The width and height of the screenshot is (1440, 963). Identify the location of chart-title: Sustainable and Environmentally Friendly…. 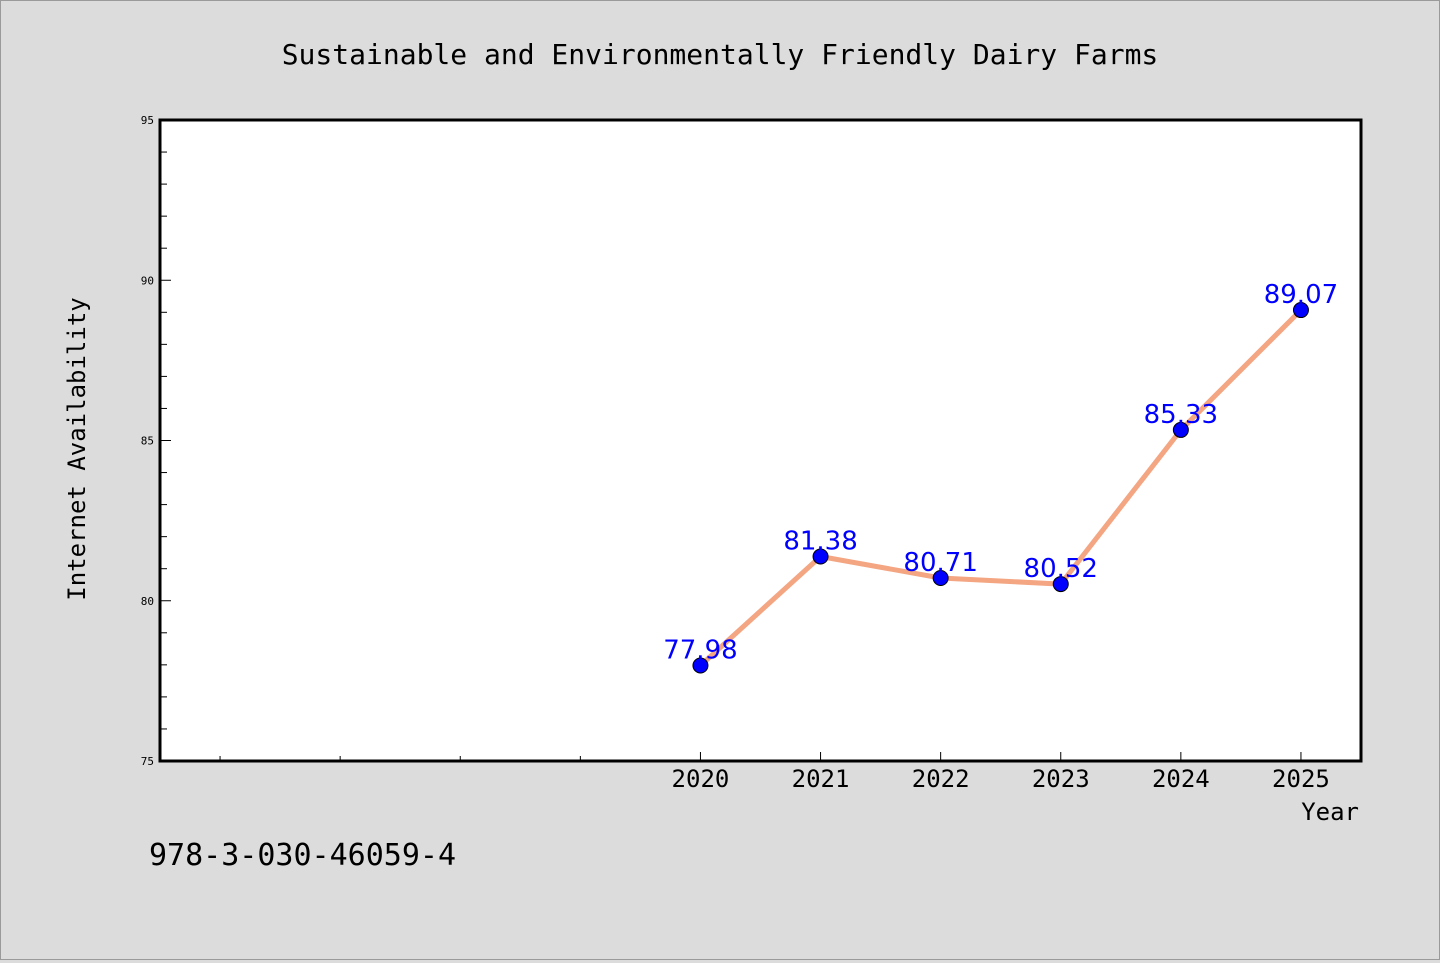
(720, 54).